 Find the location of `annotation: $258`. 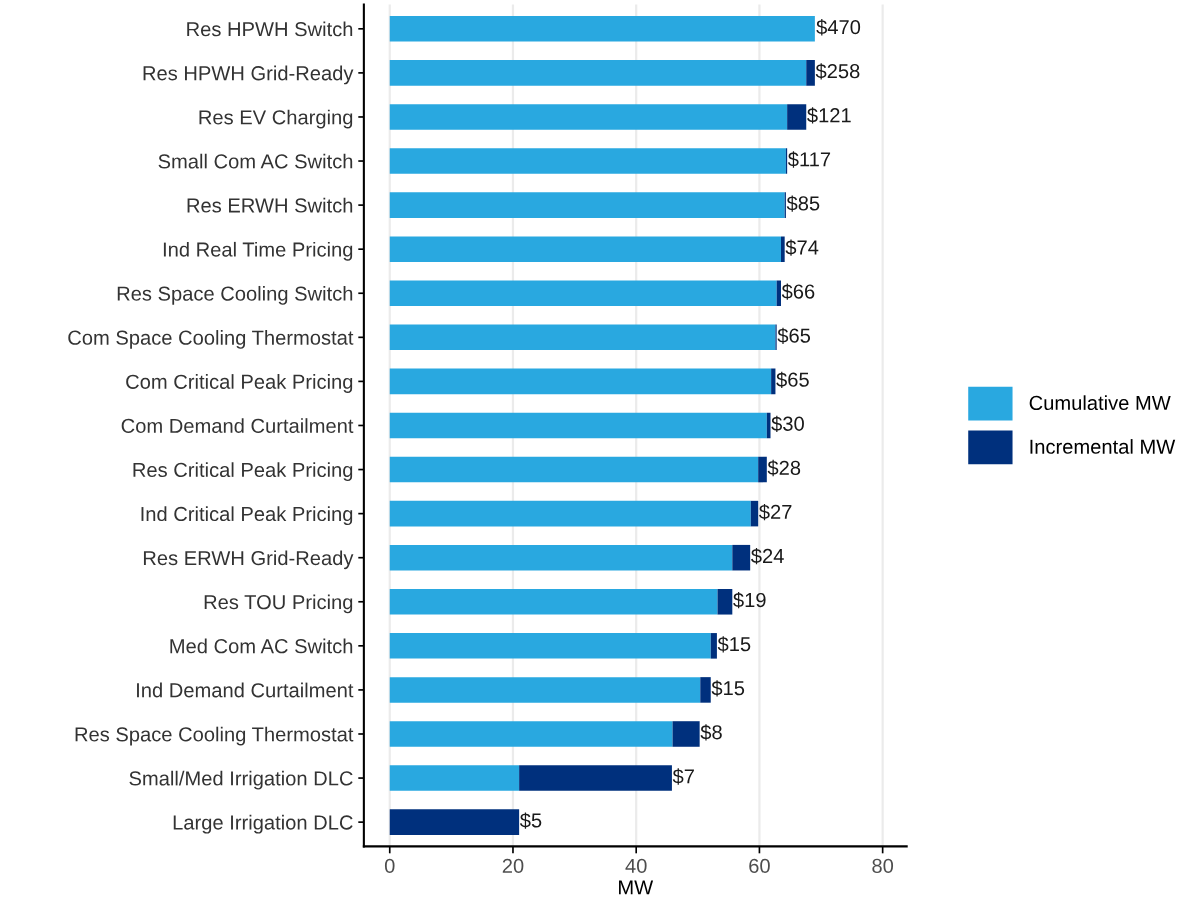

annotation: $258 is located at coordinates (837, 71).